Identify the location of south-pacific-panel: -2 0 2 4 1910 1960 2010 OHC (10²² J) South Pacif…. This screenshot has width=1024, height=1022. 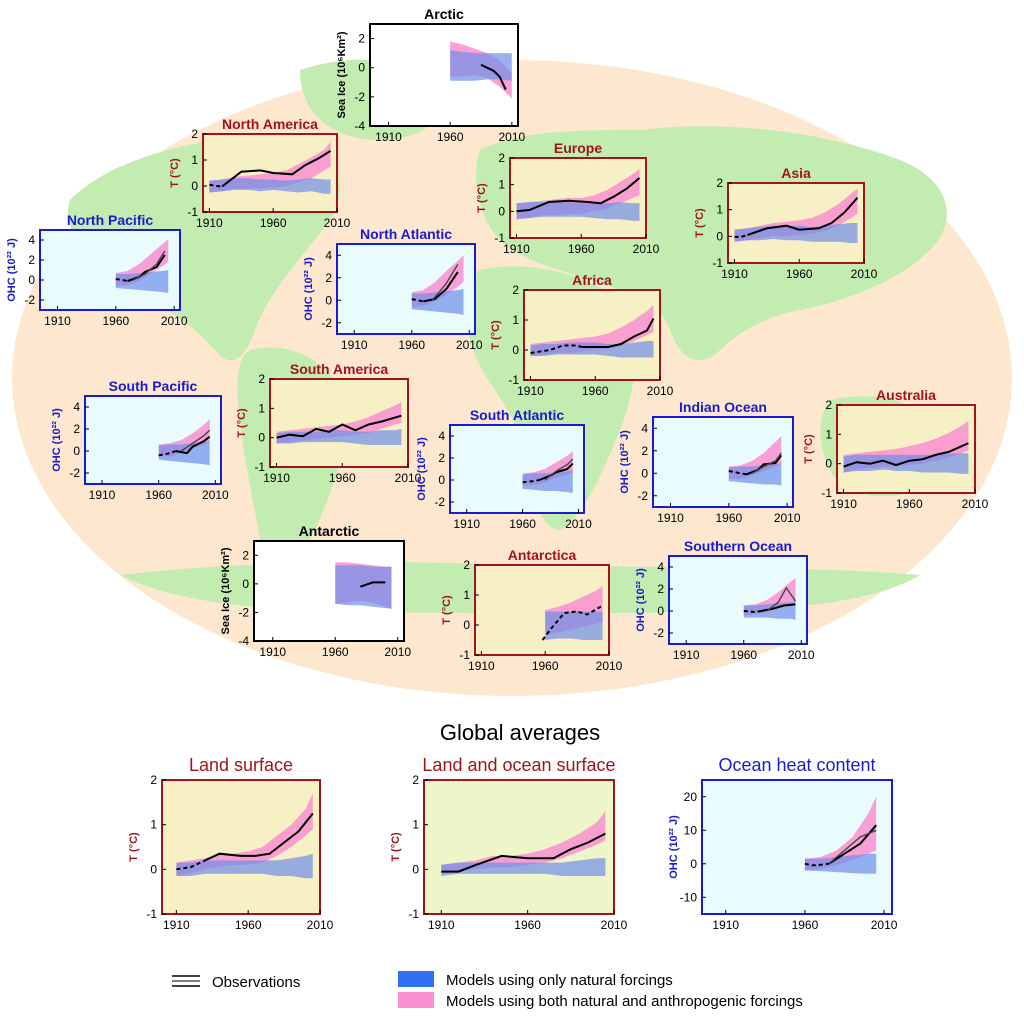
(140, 440).